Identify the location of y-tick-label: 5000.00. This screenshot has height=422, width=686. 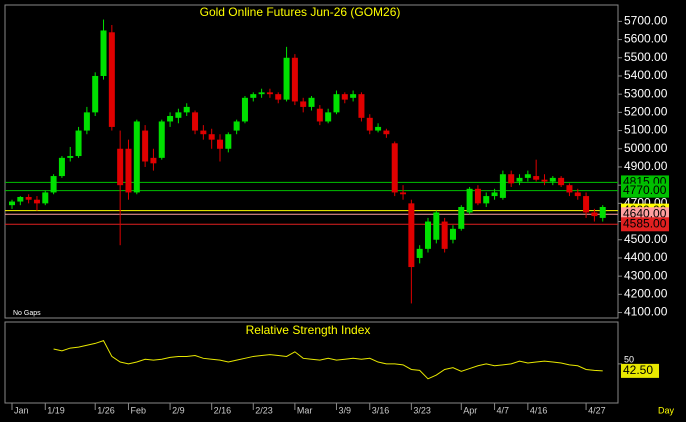
(646, 148).